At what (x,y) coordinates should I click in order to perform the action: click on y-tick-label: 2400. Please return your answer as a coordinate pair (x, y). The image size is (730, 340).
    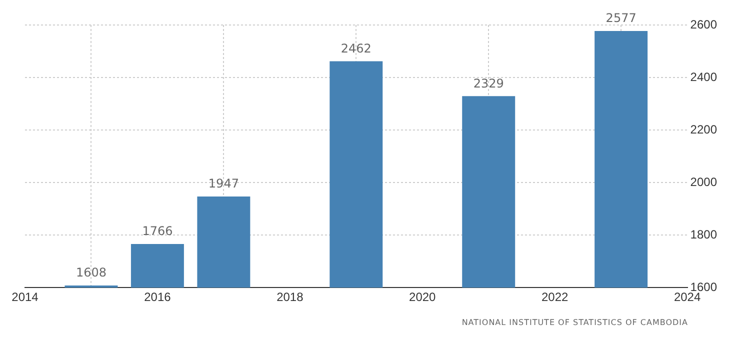
    Looking at the image, I should click on (704, 77).